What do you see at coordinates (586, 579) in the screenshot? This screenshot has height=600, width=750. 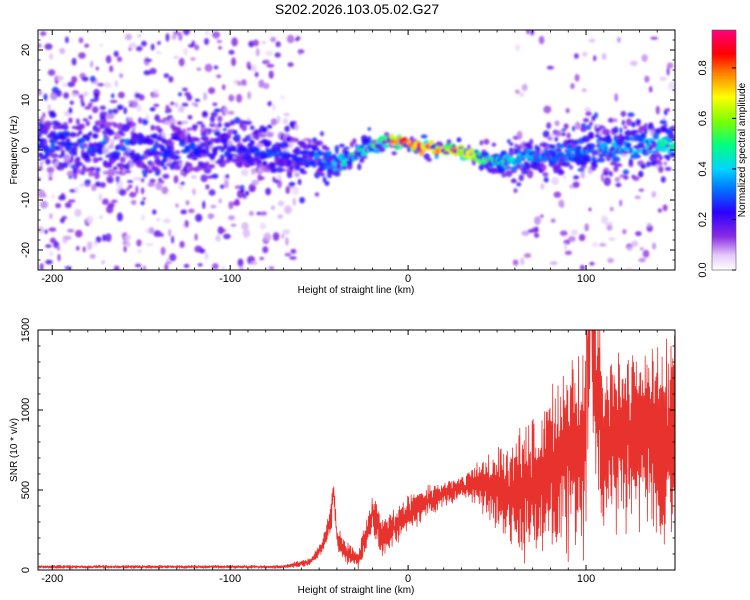 I see `x-tick-label: 100` at bounding box center [586, 579].